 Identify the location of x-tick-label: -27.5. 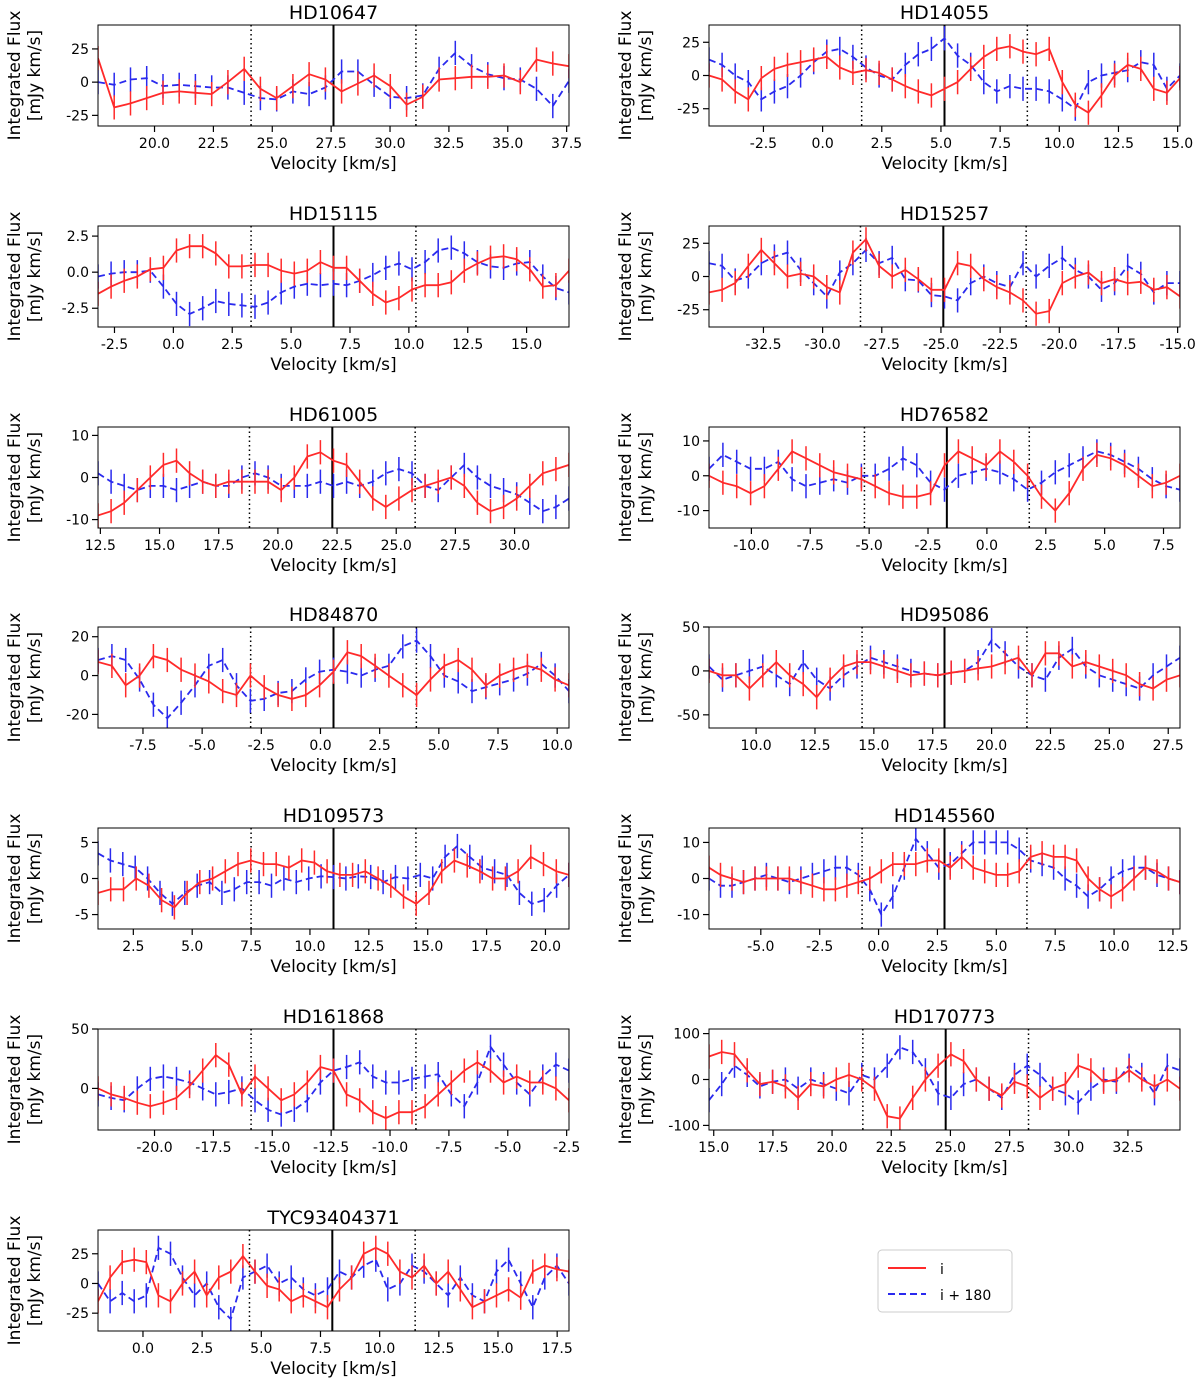
(882, 345).